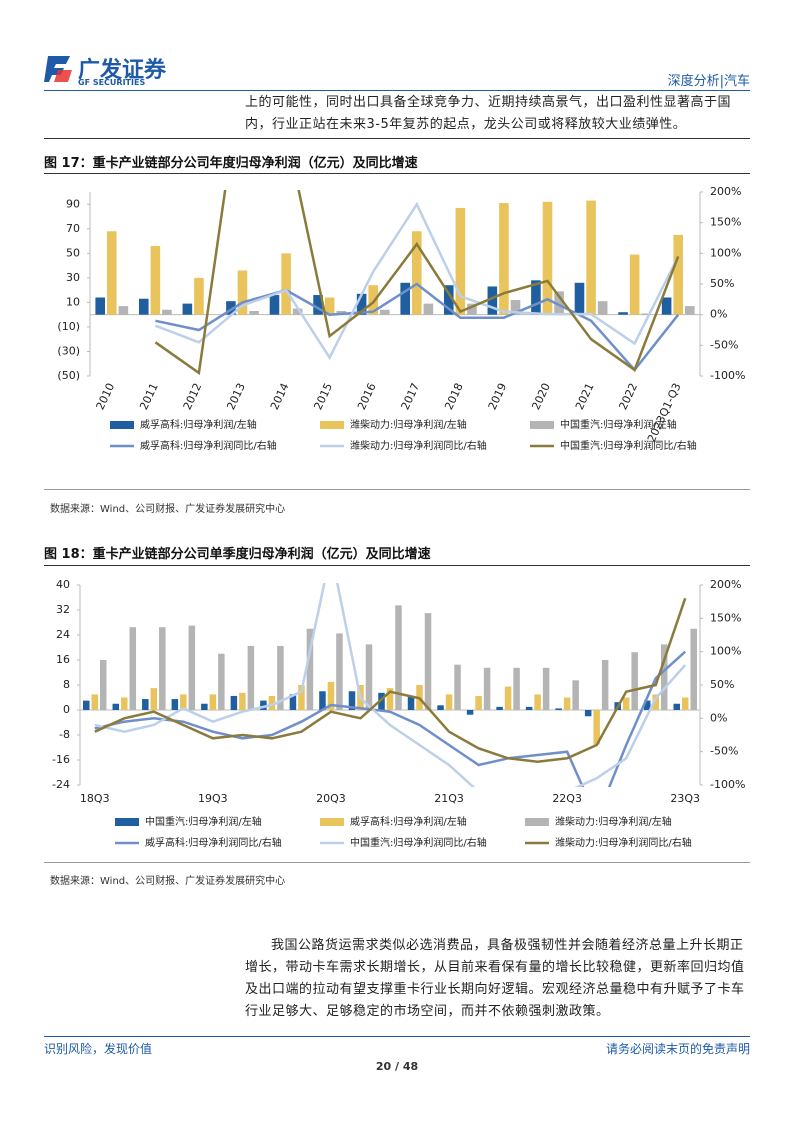 The image size is (794, 1123). What do you see at coordinates (331, 798) in the screenshot?
I see `x-tick-label: 20Q3` at bounding box center [331, 798].